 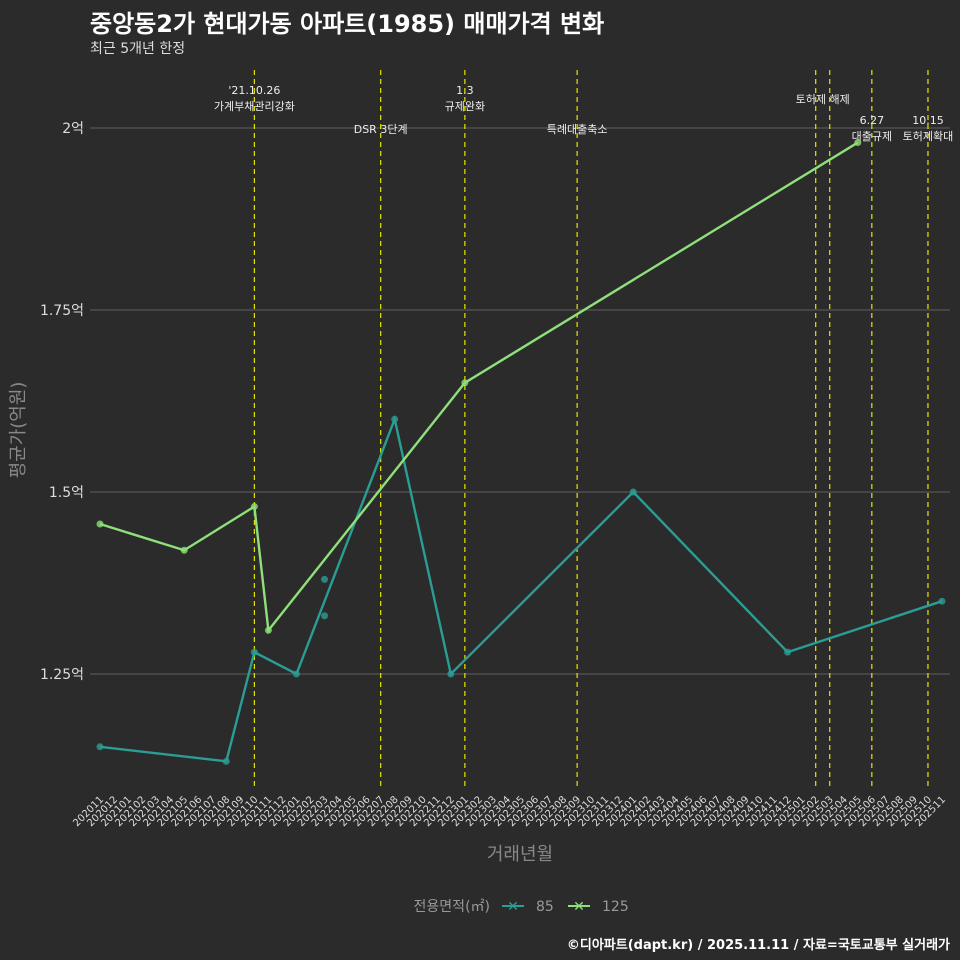 What do you see at coordinates (823, 99) in the screenshot?
I see `event-label: 토허제 해제` at bounding box center [823, 99].